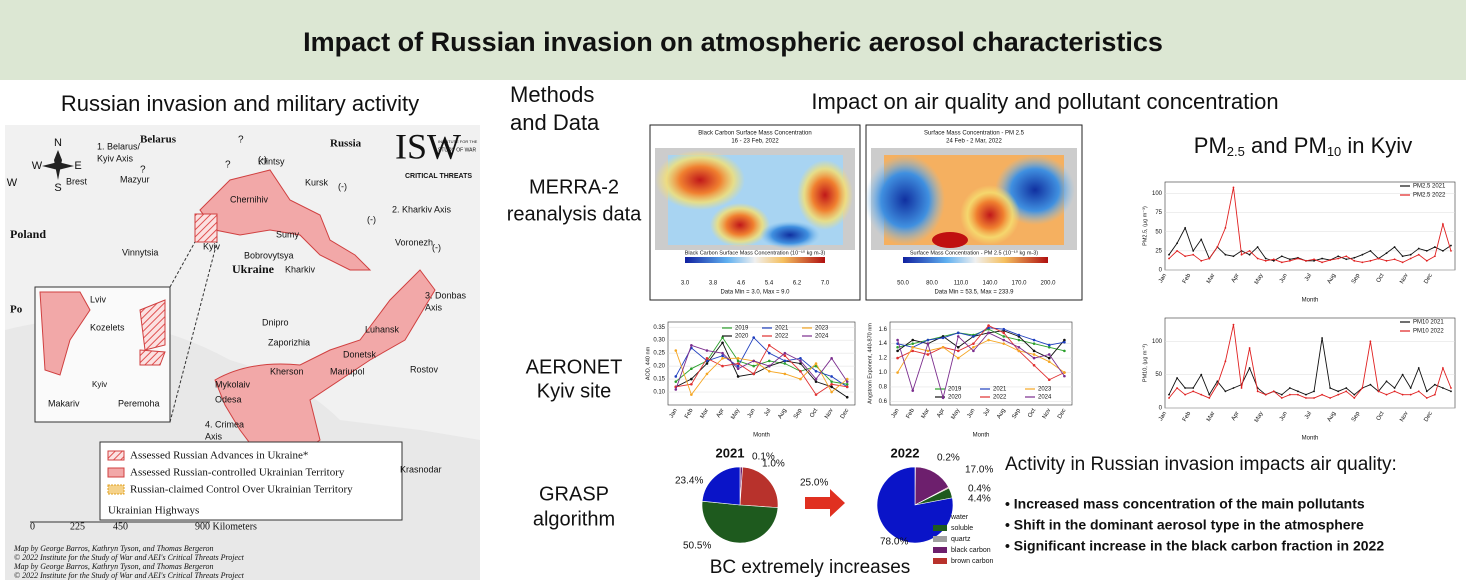 The height and width of the screenshot is (583, 1466). I want to click on axis-label: 3. Donbas, so click(446, 295).